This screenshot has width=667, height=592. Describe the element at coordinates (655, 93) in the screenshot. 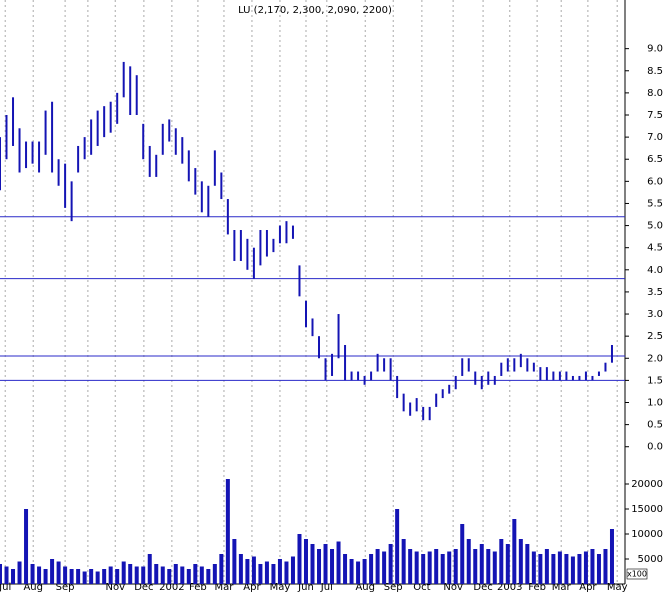

I see `y-tick-label: 8.0` at that location.